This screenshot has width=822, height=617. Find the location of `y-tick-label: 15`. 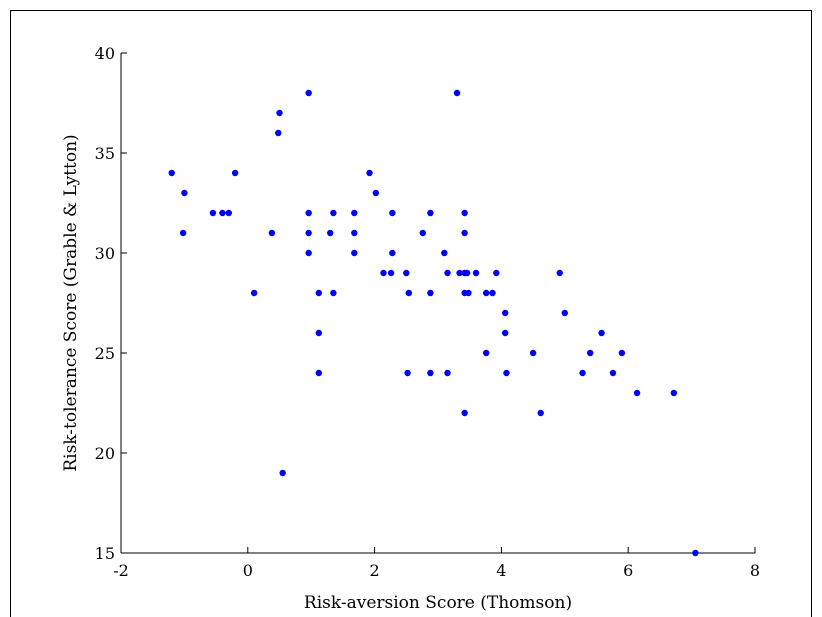

y-tick-label: 15 is located at coordinates (105, 553).